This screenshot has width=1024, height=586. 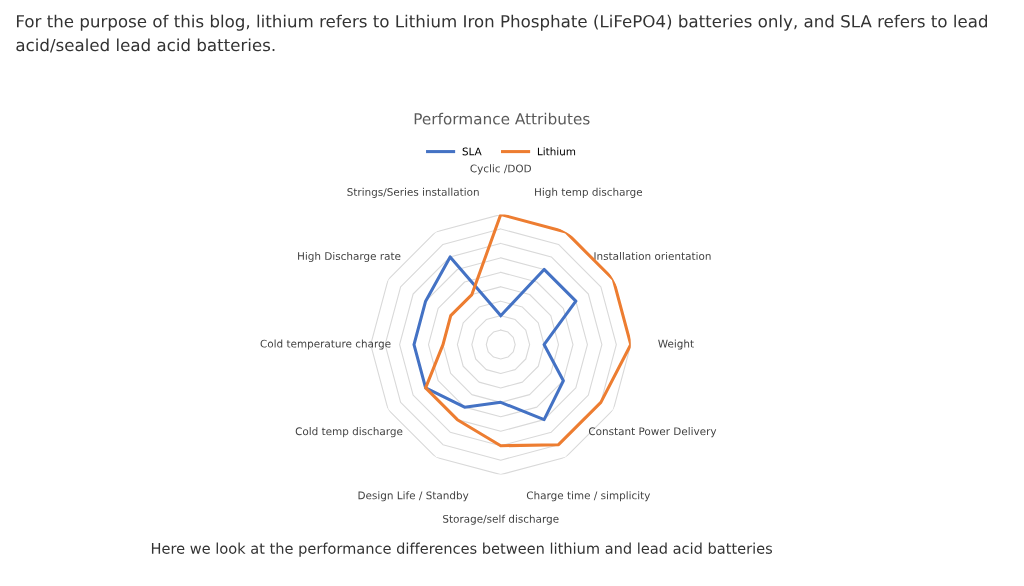 I want to click on spoke-label: Constant Power Delivery, so click(x=652, y=432).